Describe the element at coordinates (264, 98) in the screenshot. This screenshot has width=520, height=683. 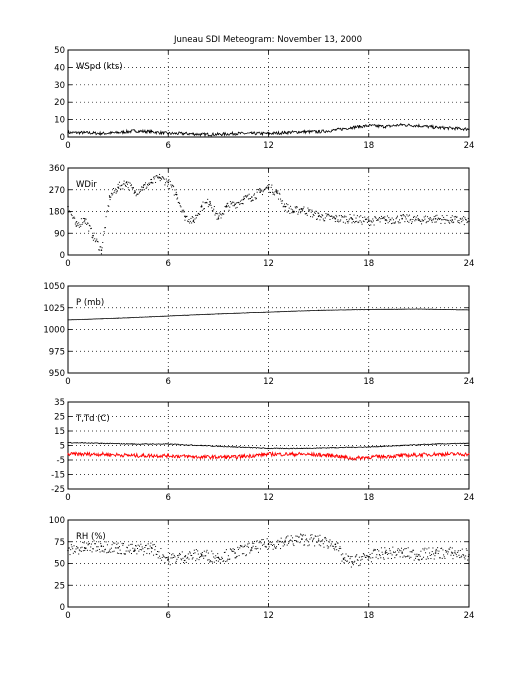
I see `panel-0: 0 6 12 18 24 0 10 20 30 40 50 WSpd (kts)` at that location.